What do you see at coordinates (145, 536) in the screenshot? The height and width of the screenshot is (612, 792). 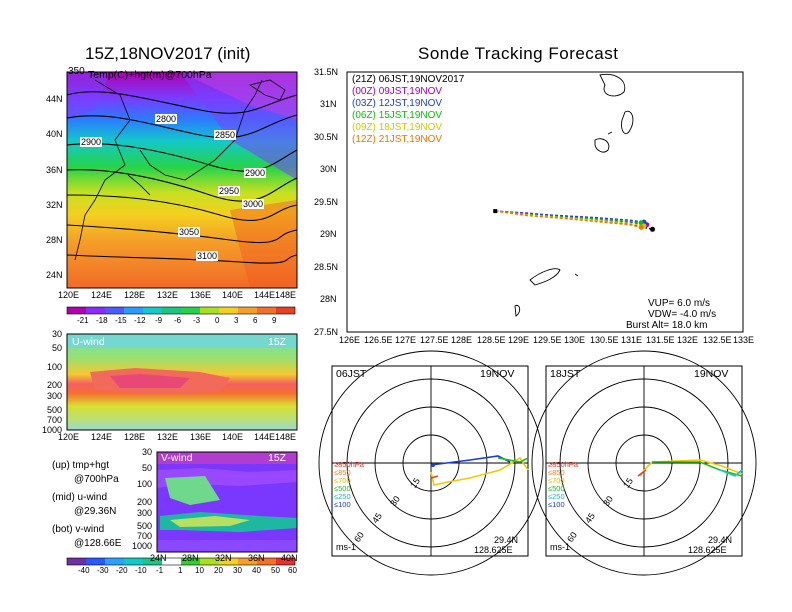 I see `v-y-tick: 700` at bounding box center [145, 536].